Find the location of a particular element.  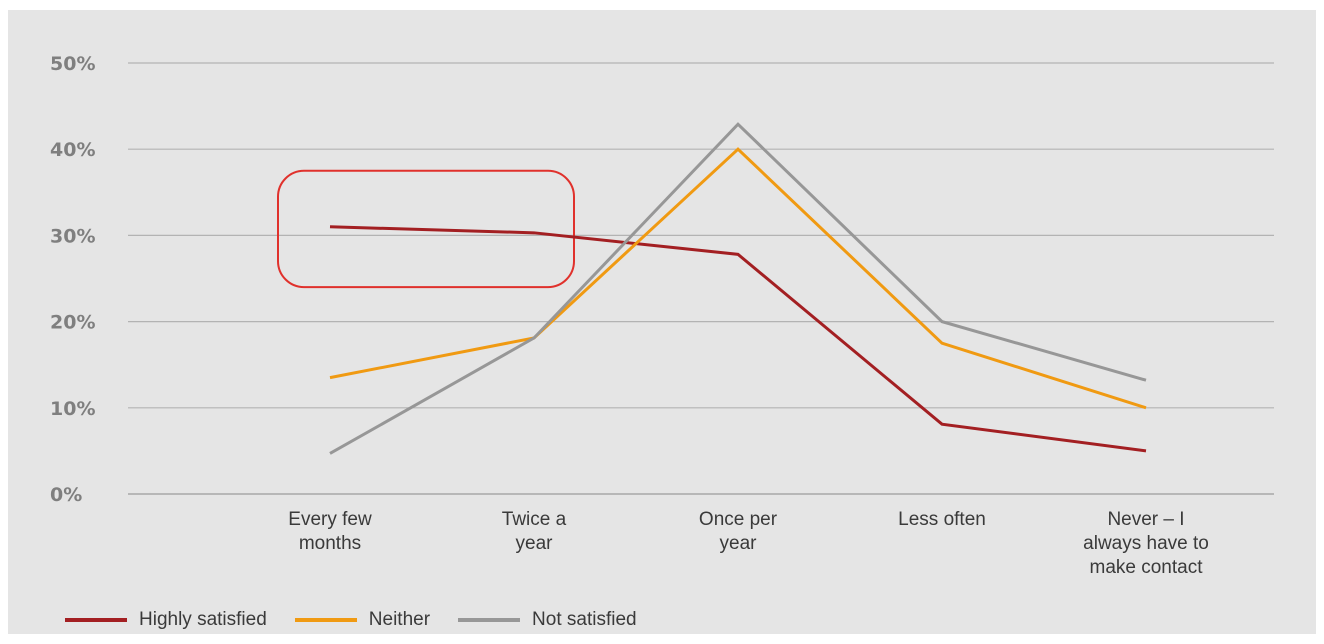

legend-label: Highly satisfied is located at coordinates (203, 619).